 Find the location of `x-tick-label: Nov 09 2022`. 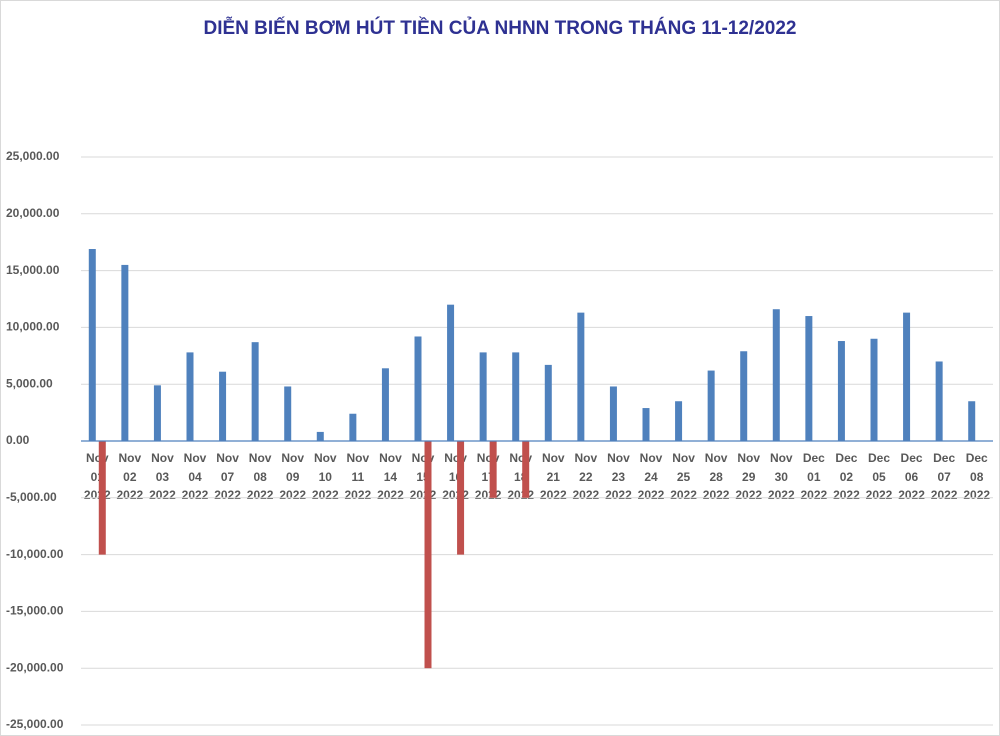

x-tick-label: Nov 09 2022 is located at coordinates (293, 476).